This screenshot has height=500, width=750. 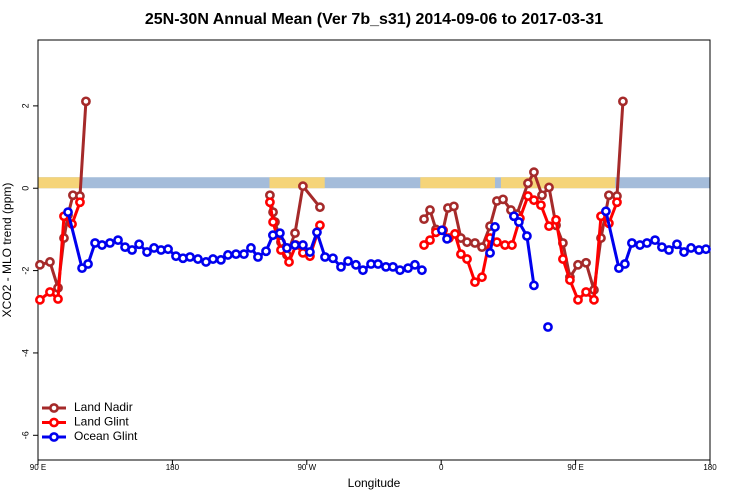 What do you see at coordinates (25, 188) in the screenshot?
I see `y-tick-label: 0` at bounding box center [25, 188].